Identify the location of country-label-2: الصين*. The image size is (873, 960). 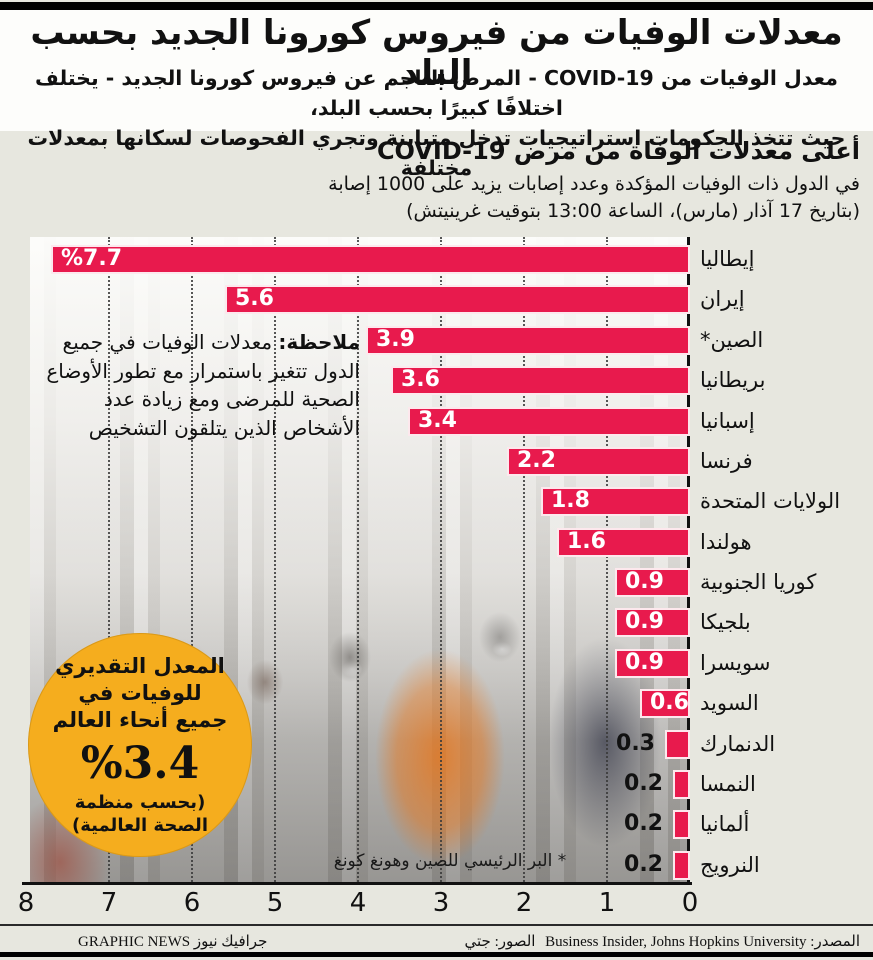
(732, 340).